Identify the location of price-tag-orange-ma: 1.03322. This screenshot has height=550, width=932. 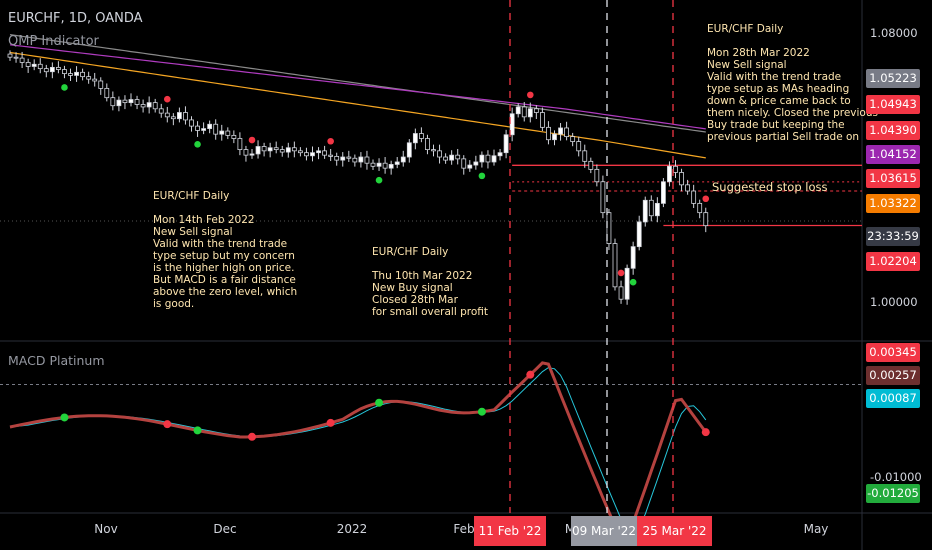
(893, 203).